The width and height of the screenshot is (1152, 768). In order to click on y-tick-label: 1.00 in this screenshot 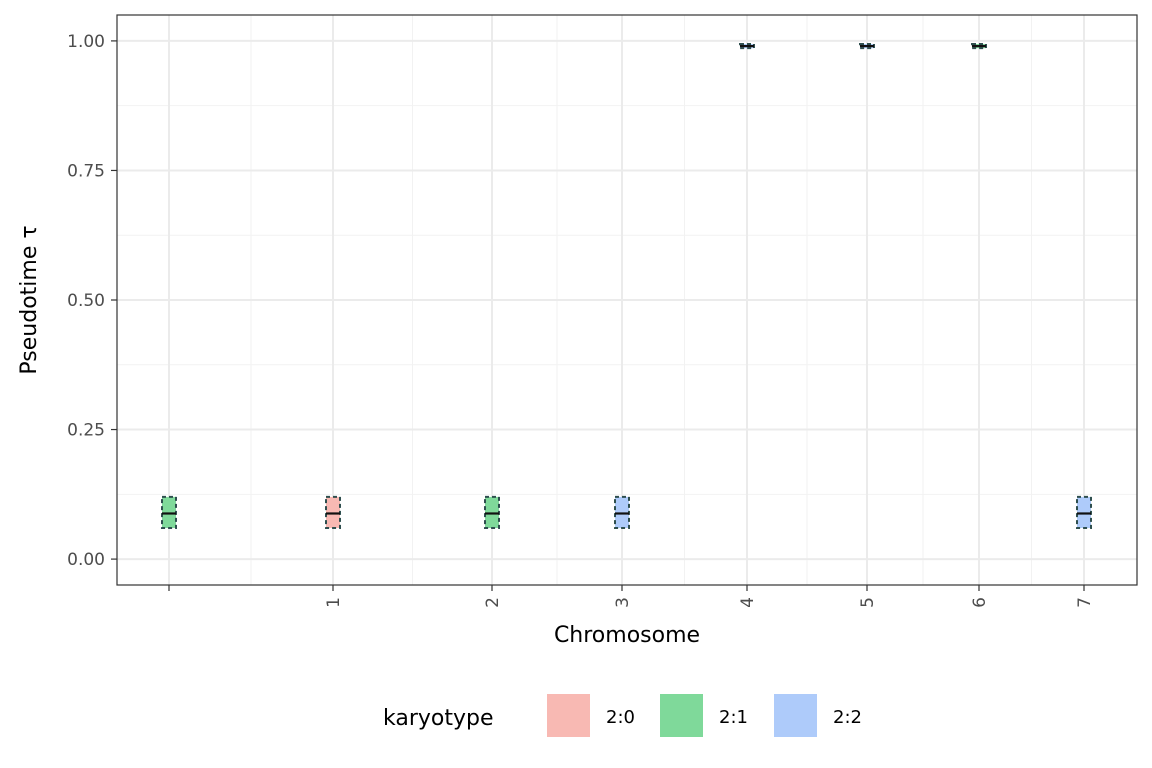, I will do `click(86, 42)`.